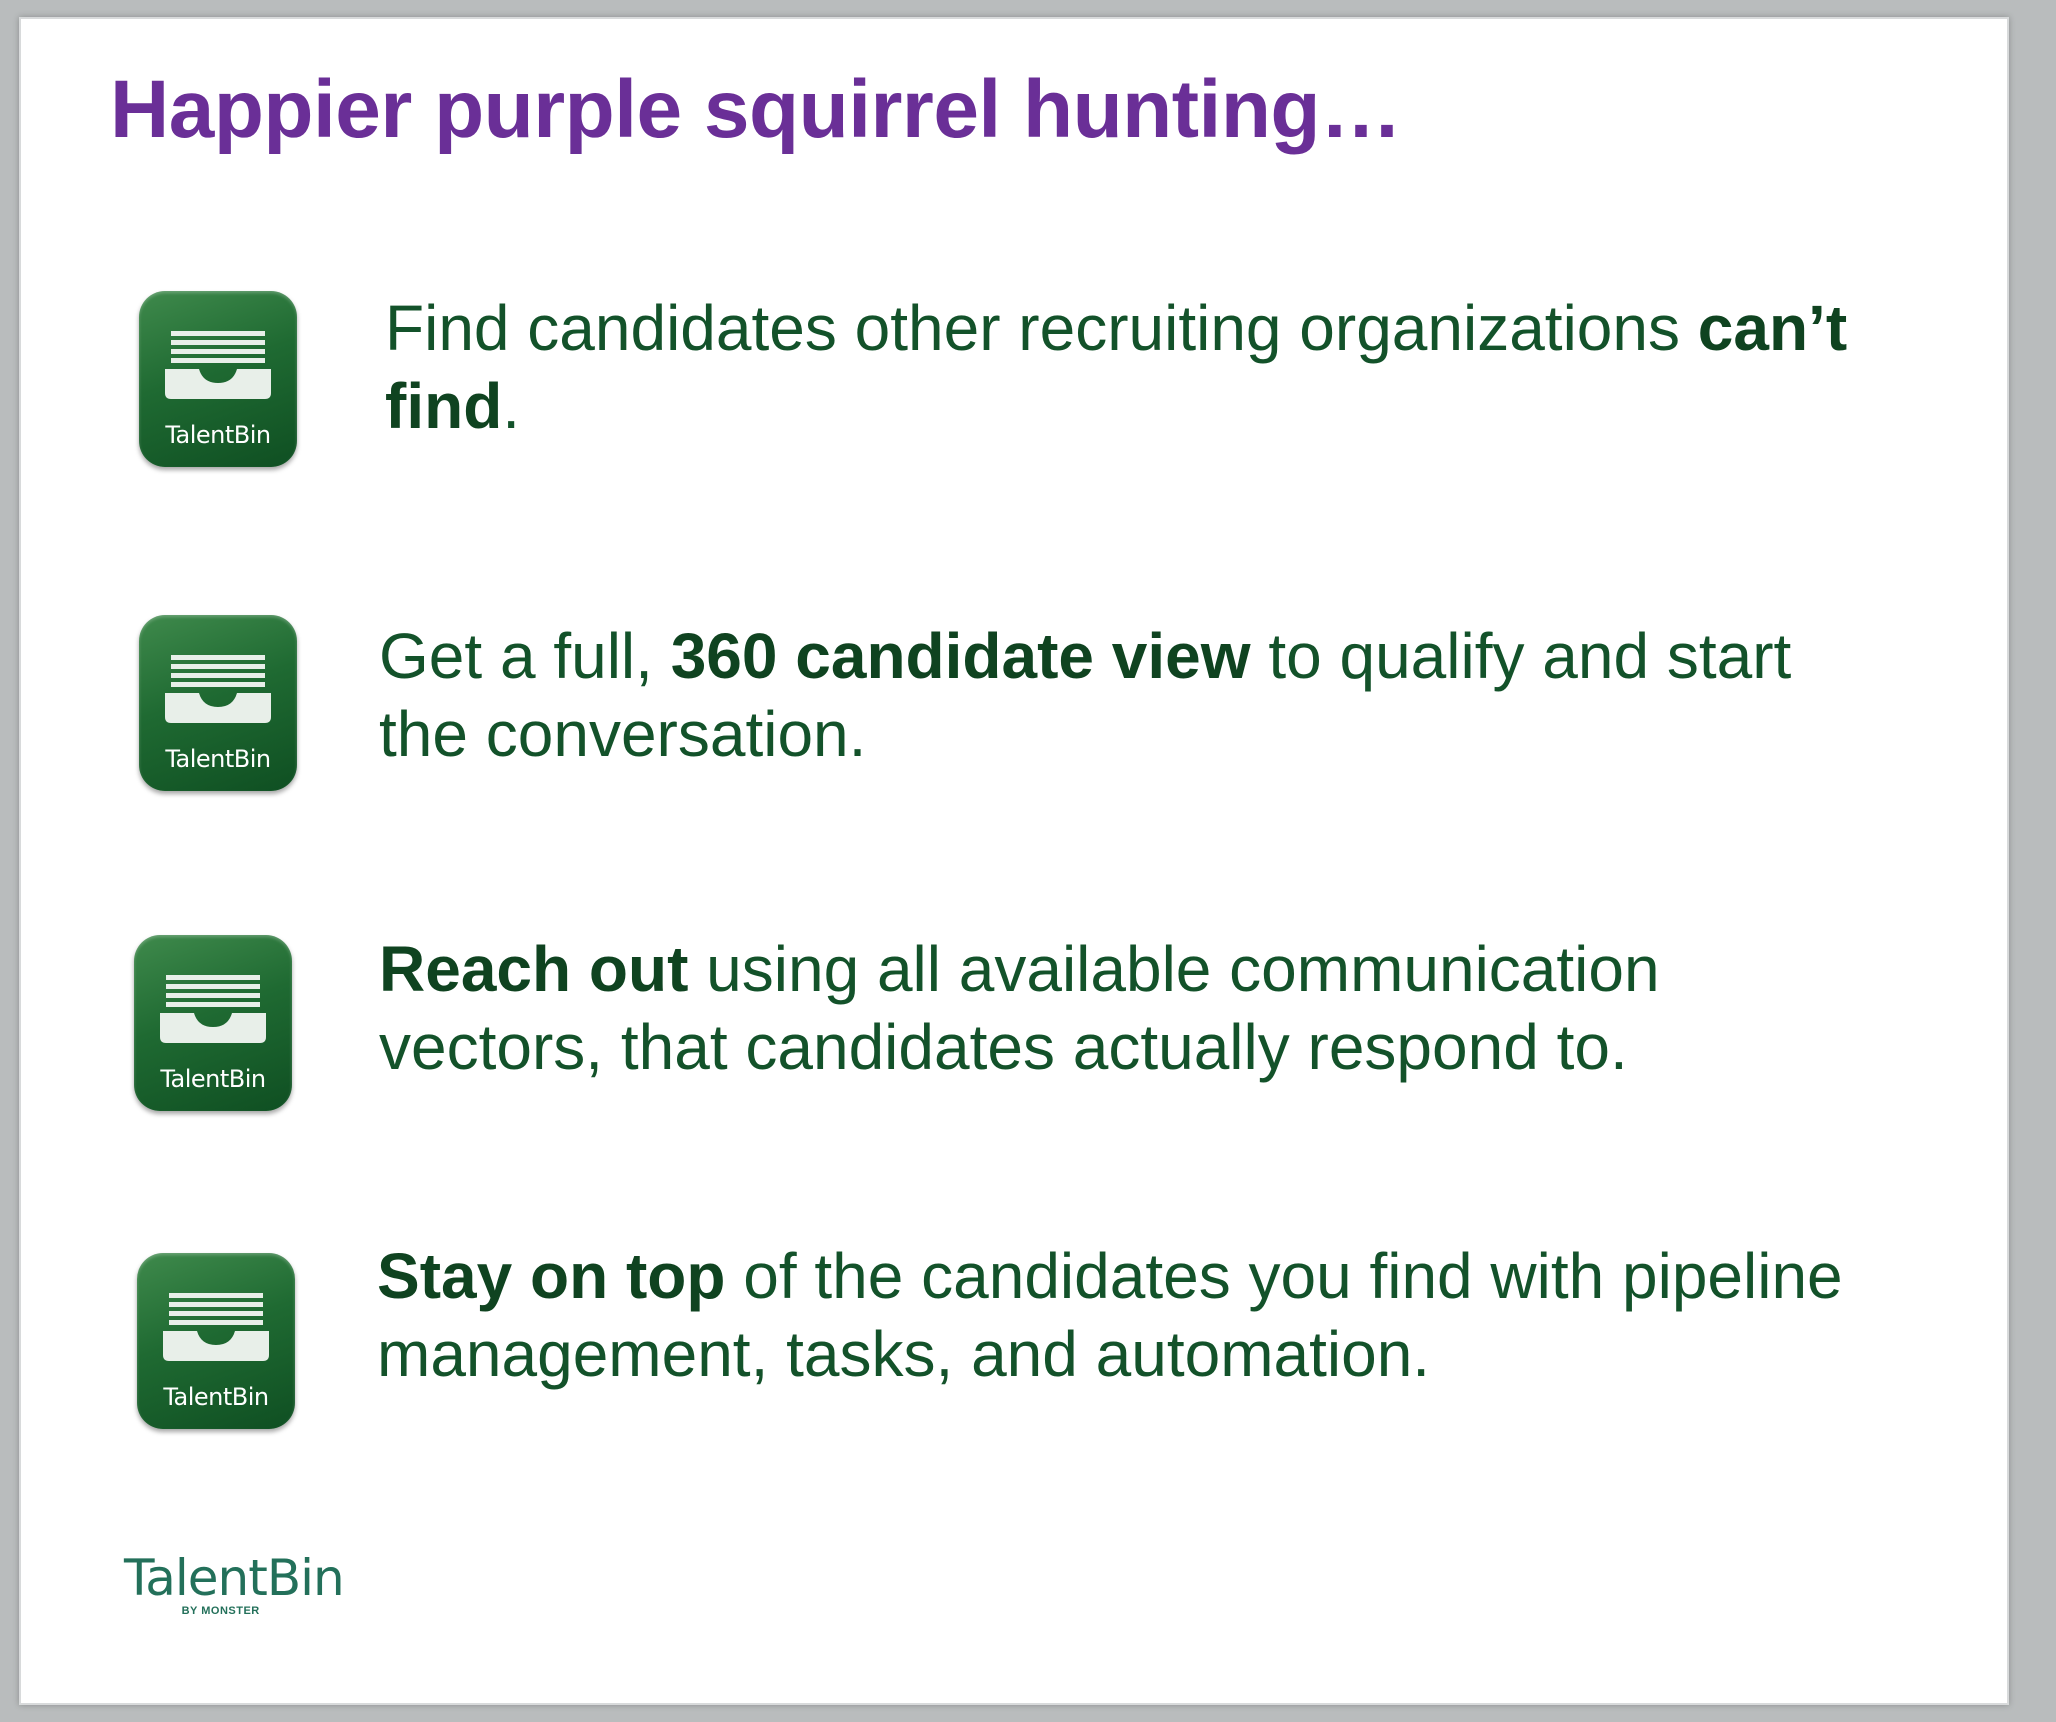  I want to click on logo-wordmark: TalentBin, so click(234, 1578).